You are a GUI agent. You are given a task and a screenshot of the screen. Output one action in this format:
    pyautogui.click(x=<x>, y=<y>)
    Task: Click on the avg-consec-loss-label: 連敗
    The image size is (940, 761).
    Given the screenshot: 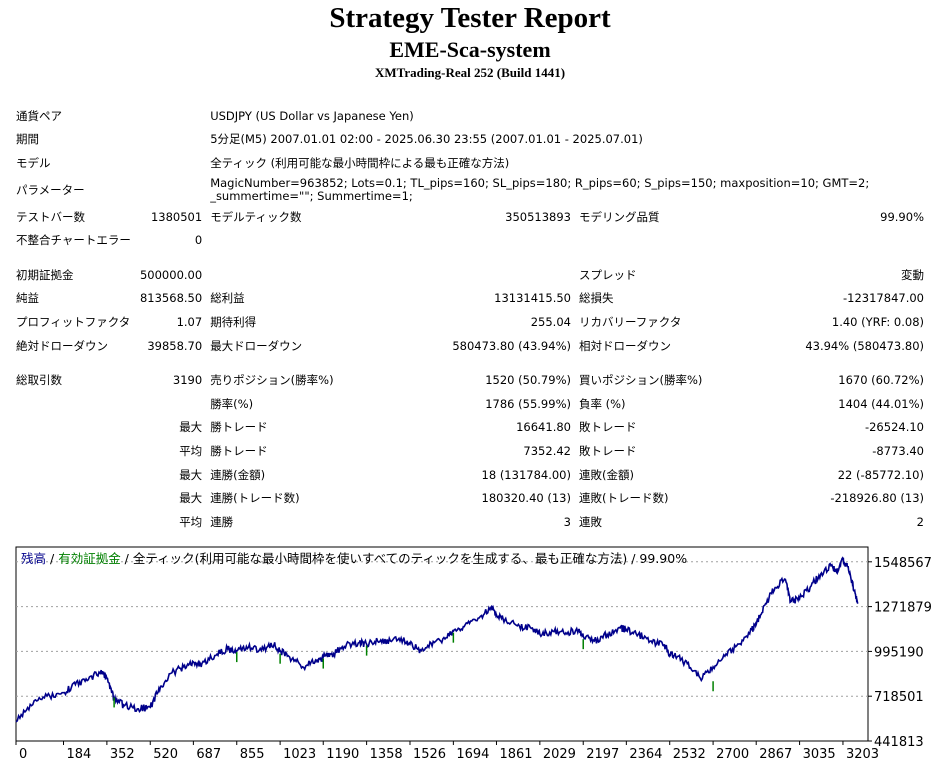 What is the action you would take?
    pyautogui.click(x=590, y=521)
    